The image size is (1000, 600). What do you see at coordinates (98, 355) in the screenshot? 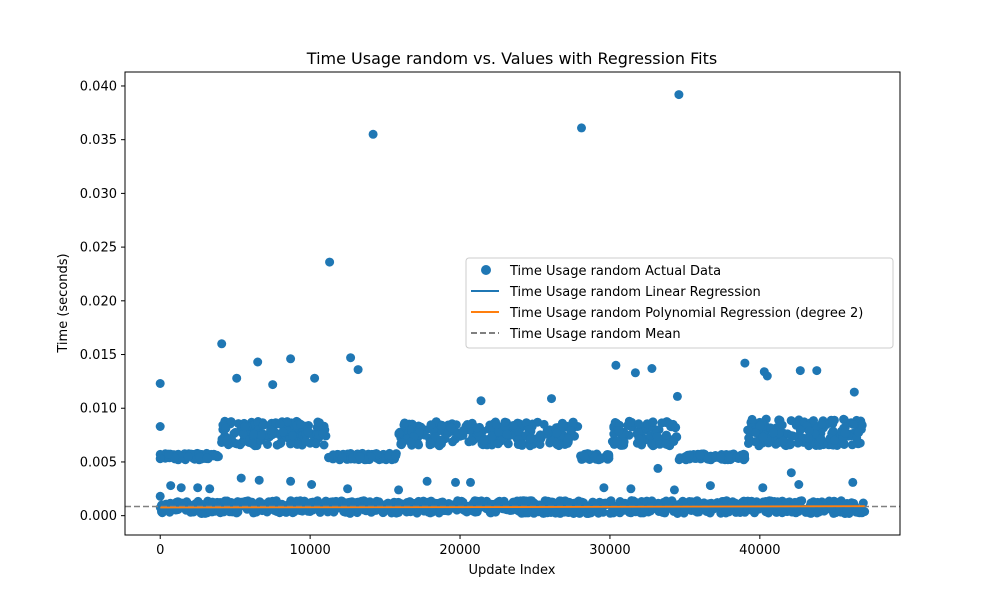
I see `y-tick-label: 0.015` at bounding box center [98, 355].